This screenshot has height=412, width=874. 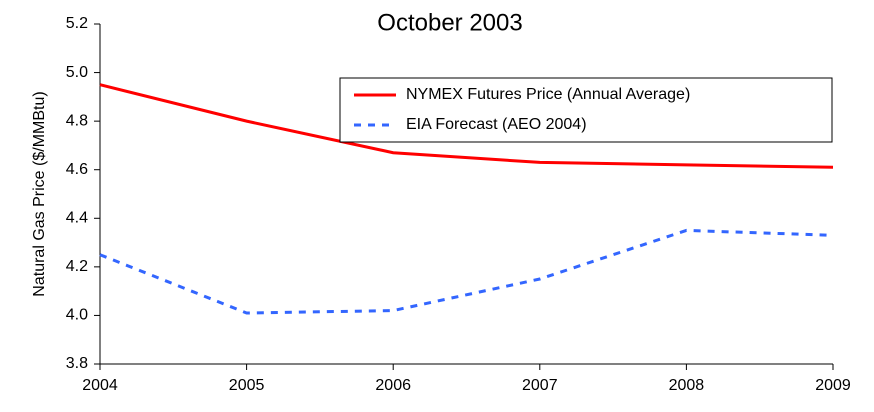 I want to click on y-tick-label: 4.4, so click(x=77, y=218).